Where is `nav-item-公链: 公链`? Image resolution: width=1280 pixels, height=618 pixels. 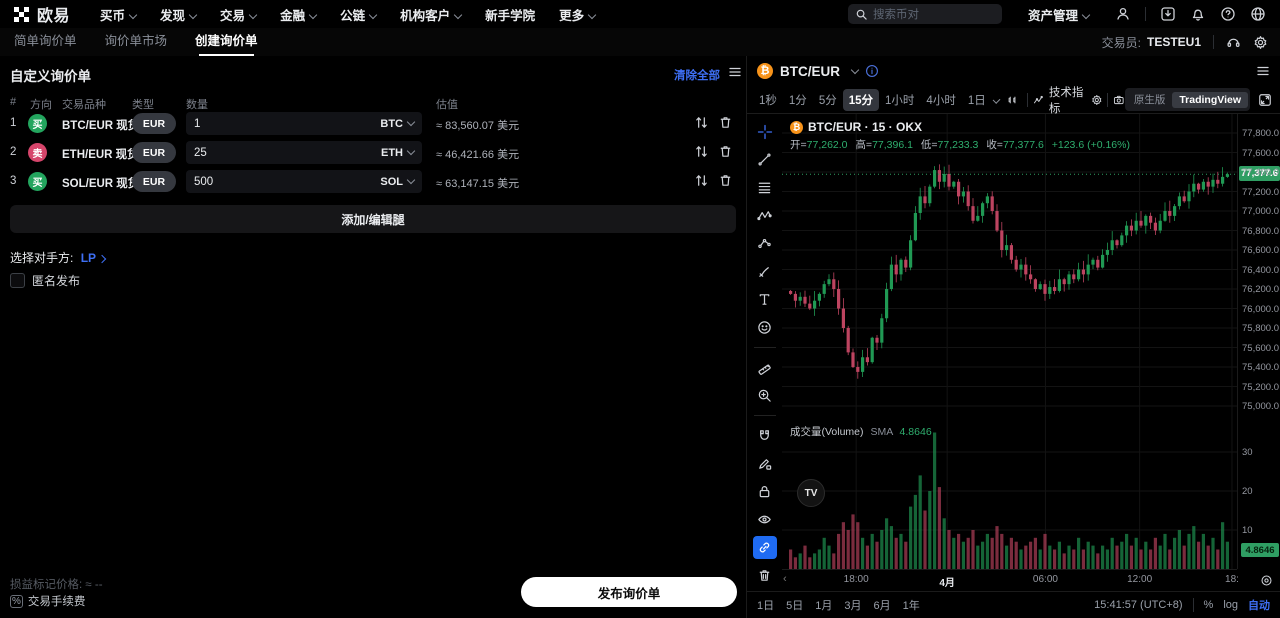 nav-item-公链: 公链 is located at coordinates (359, 14).